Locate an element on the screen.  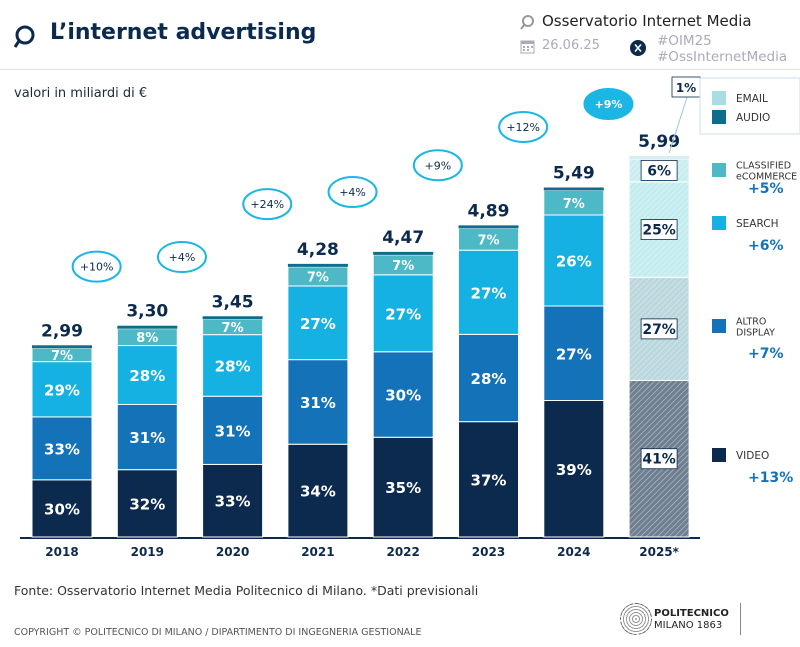
segment-label: 34% is located at coordinates (318, 492).